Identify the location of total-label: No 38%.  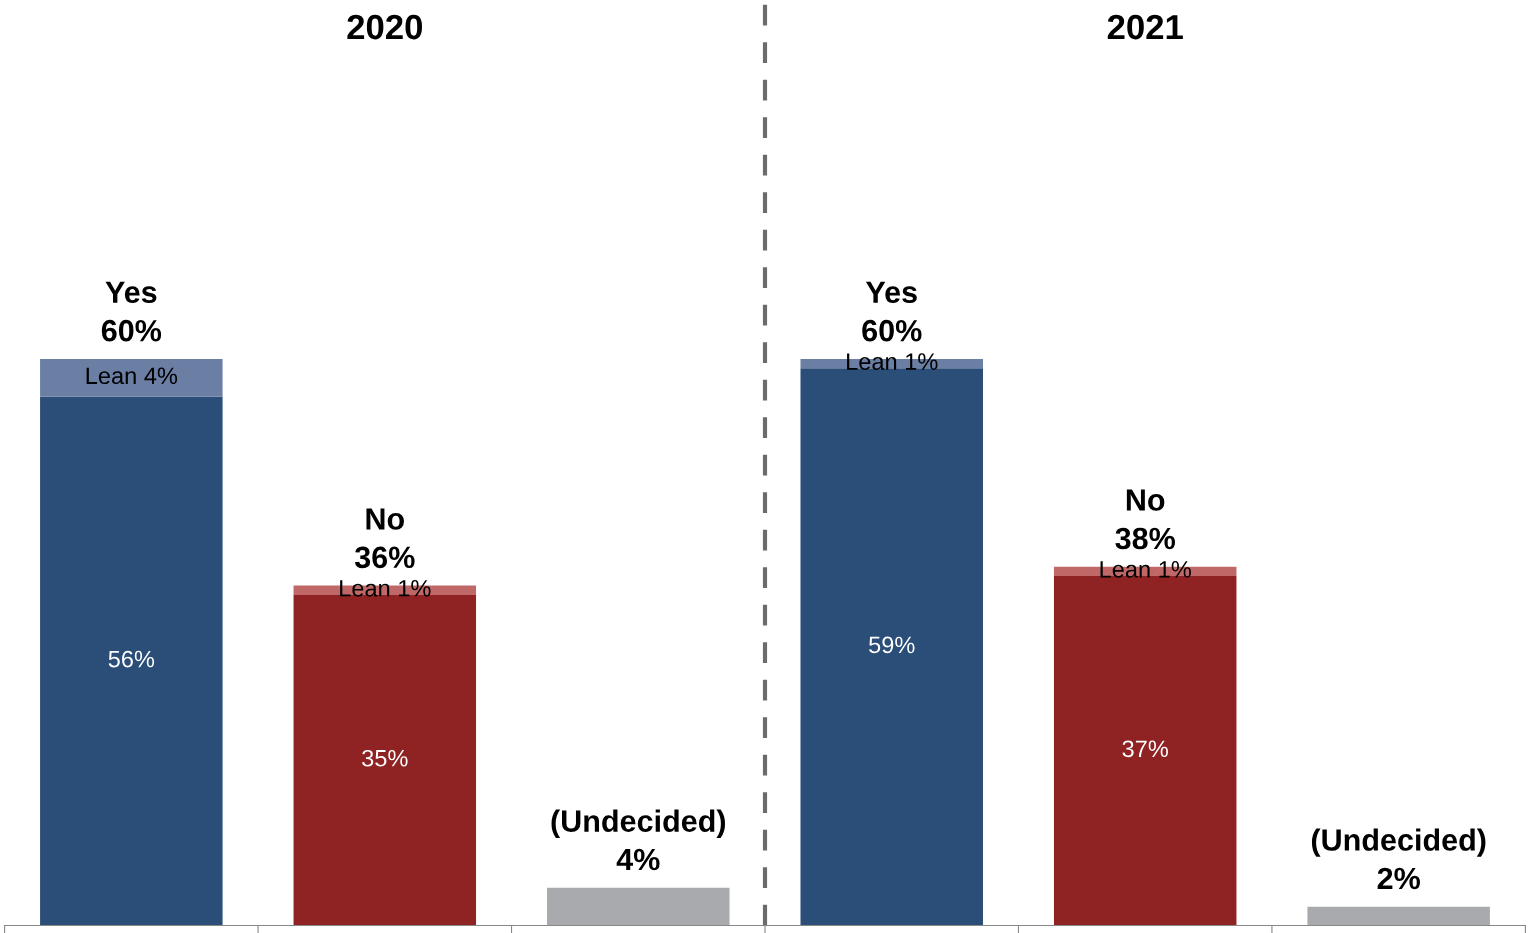
(1145, 519).